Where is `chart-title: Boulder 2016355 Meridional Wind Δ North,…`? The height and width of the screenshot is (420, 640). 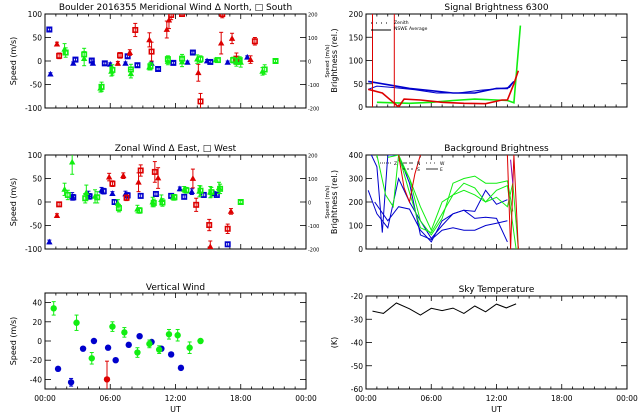
chart-title: Boulder 2016355 Meridional Wind Δ North,… is located at coordinates (175, 8).